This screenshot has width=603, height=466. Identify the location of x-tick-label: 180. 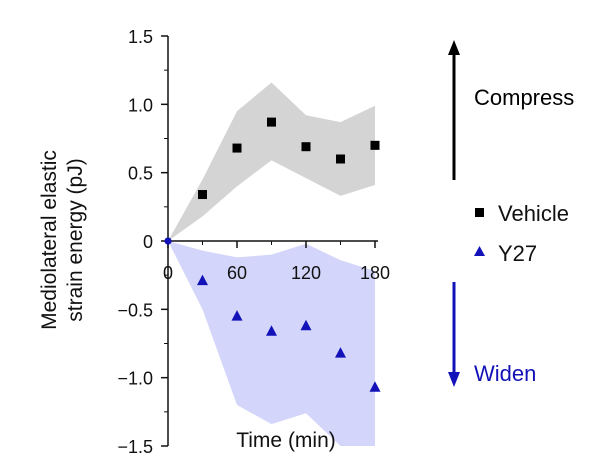
(375, 273).